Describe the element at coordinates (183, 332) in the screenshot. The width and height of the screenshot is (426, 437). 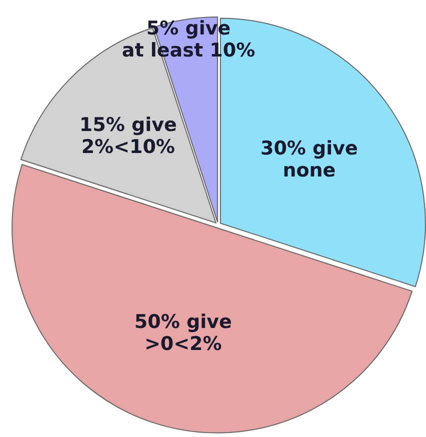
I see `slice-label: 50% give >0<2%` at that location.